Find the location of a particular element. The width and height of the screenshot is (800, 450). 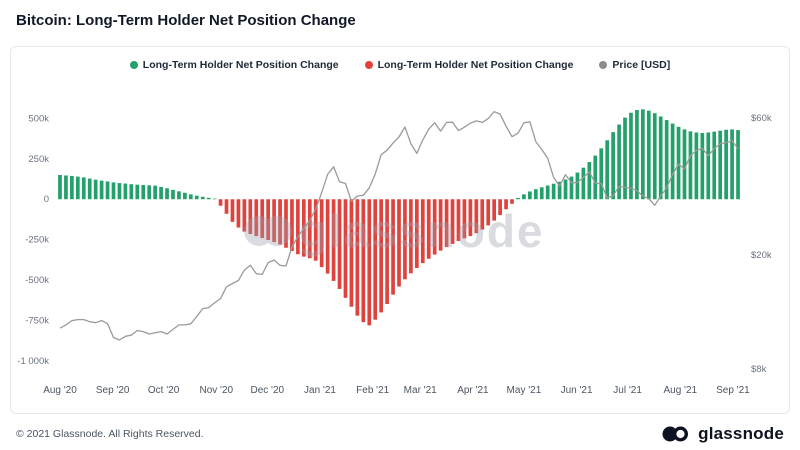

legend-label-net-position-negative: Long-Term Holder Net Position Change is located at coordinates (475, 65).